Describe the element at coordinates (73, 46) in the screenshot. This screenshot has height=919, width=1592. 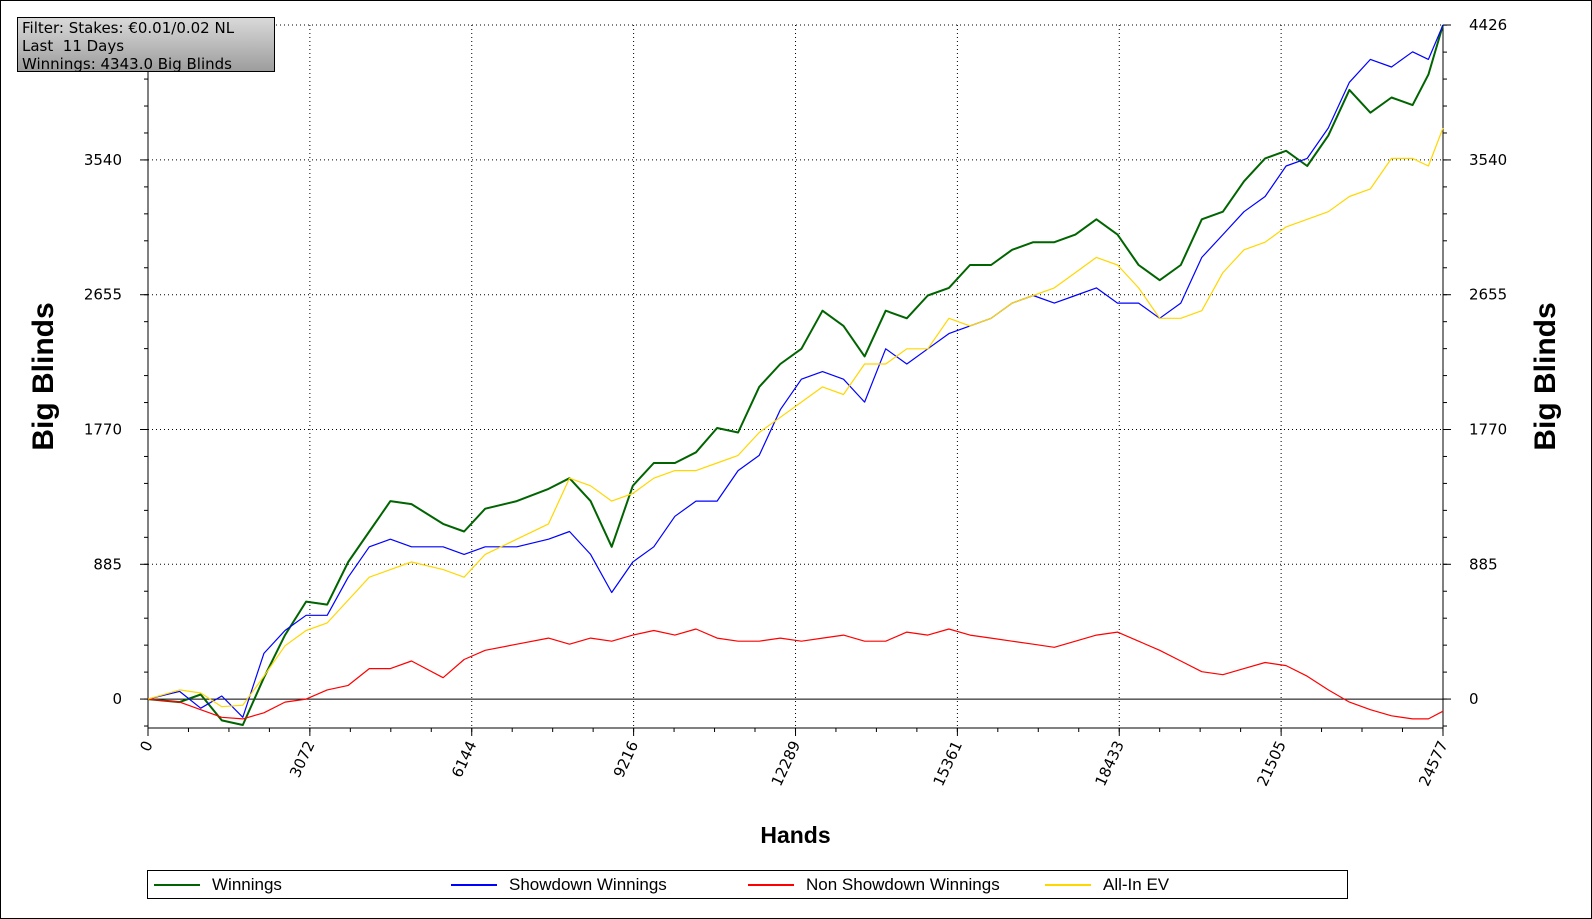
I see `filter-days-text: Last 11 Days` at that location.